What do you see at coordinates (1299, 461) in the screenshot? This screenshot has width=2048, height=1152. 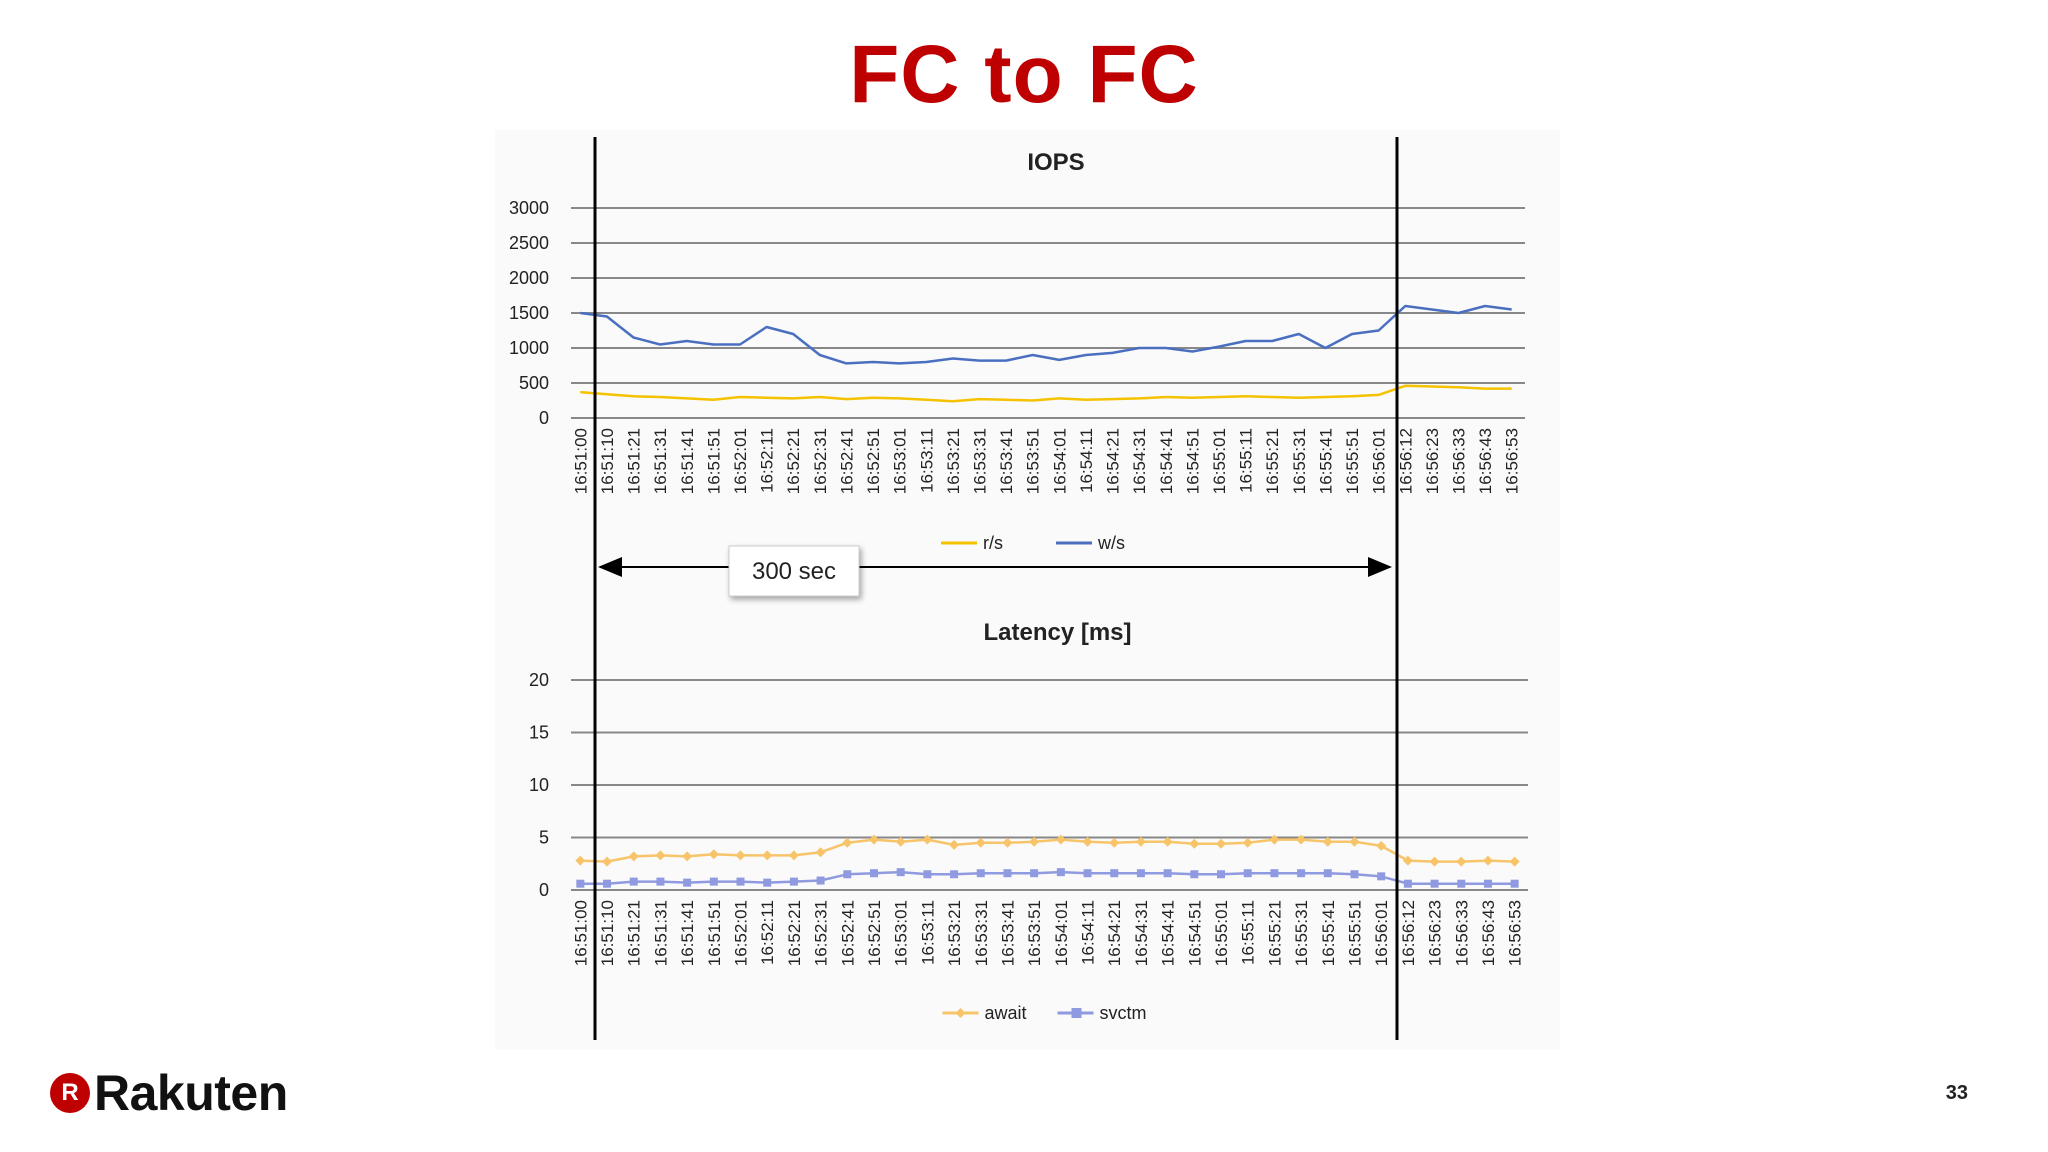 I see `x-tick-label: 16:55:31` at bounding box center [1299, 461].